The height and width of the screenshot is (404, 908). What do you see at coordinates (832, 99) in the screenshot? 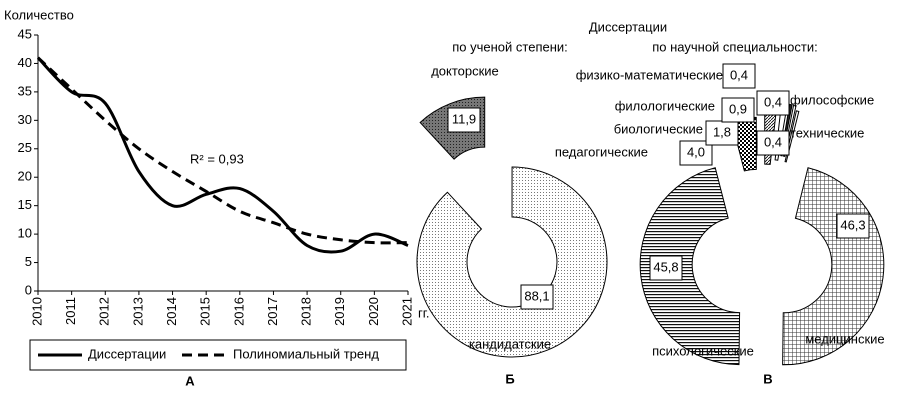
I see `category-label: философские` at bounding box center [832, 99].